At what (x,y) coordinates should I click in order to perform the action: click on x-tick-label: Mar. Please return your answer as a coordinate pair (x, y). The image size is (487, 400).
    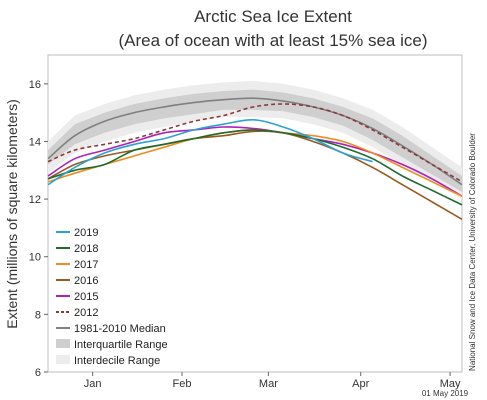
    Looking at the image, I should click on (268, 384).